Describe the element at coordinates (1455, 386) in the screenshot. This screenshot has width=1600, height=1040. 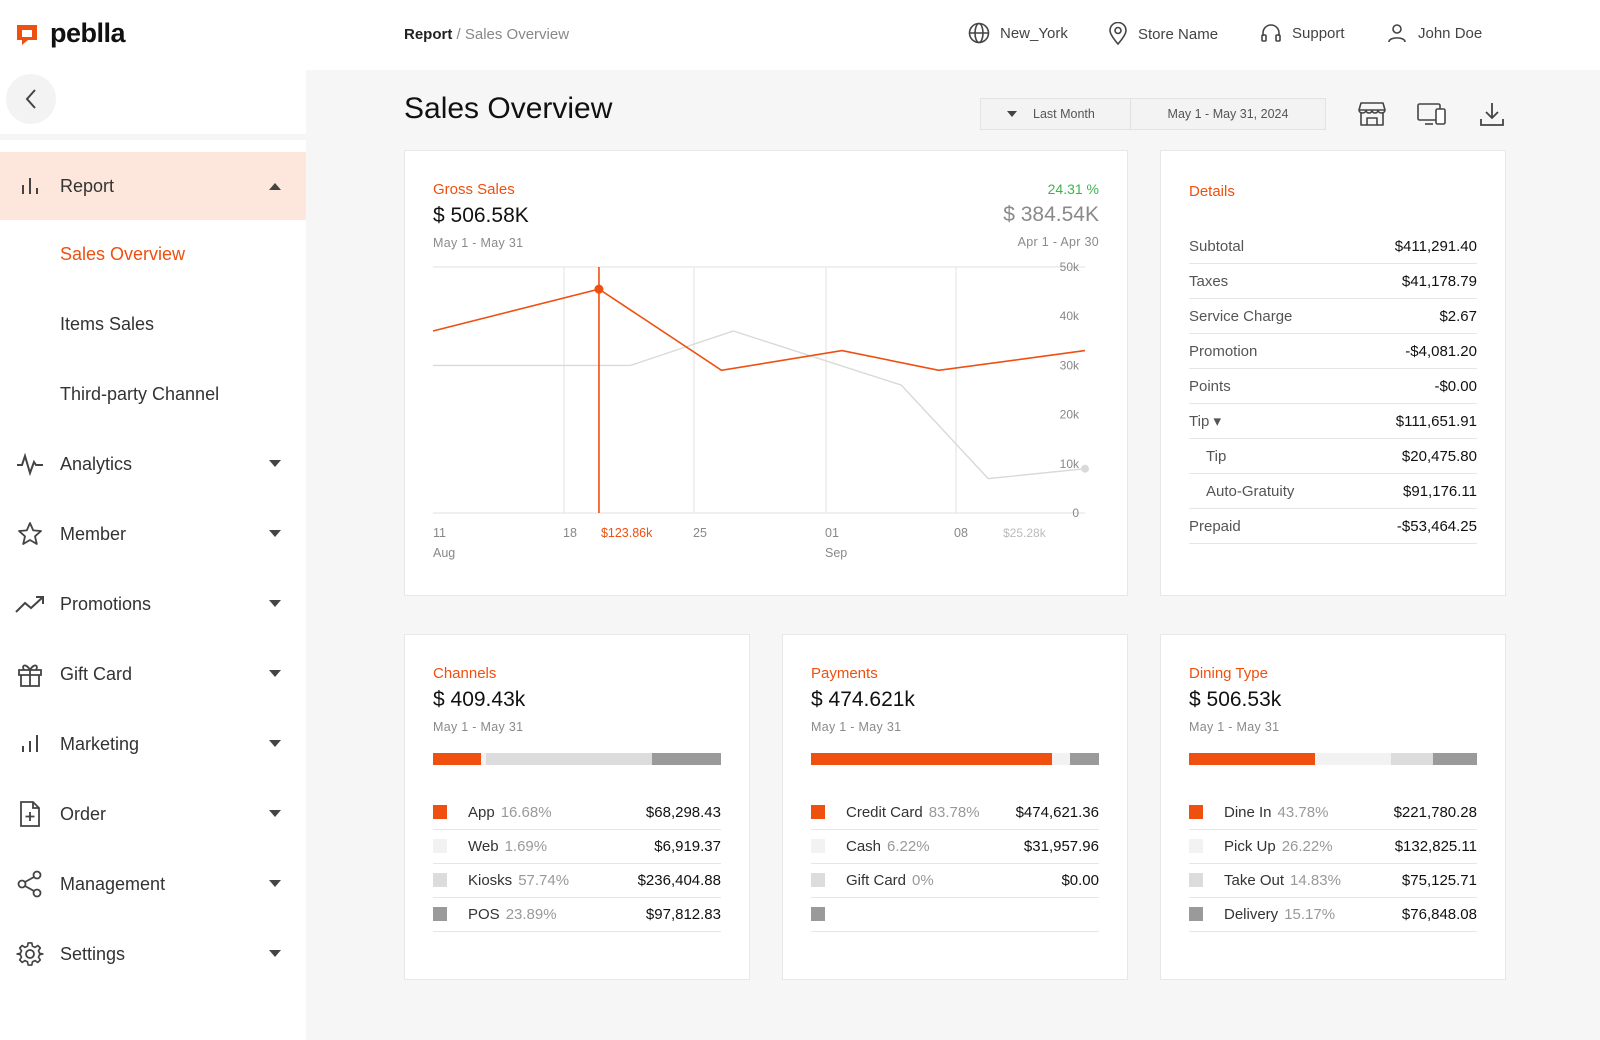
I see `details-row-value: -$0.00` at that location.